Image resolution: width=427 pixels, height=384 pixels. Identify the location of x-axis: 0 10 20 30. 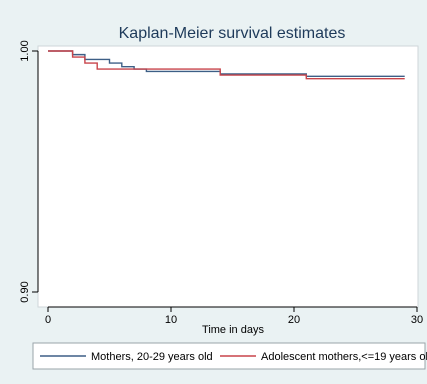
(234, 316).